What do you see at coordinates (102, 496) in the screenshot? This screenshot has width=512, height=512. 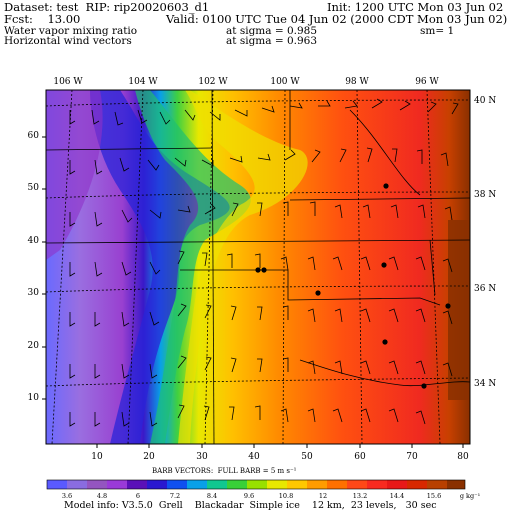 I see `colorbar-label: 4.8` at bounding box center [102, 496].